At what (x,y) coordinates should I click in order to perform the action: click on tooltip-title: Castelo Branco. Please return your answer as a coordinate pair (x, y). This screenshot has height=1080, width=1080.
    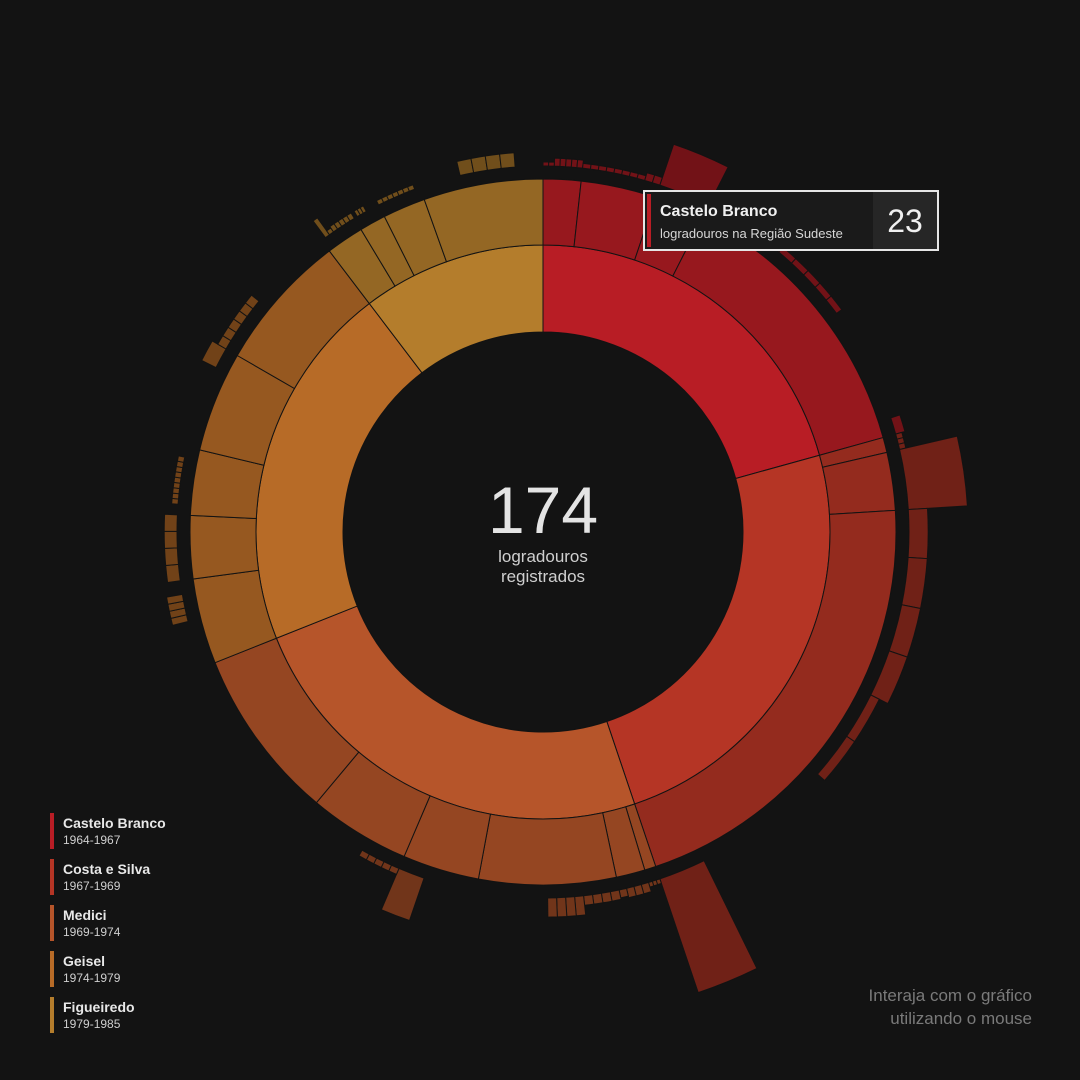
    Looking at the image, I should click on (719, 211).